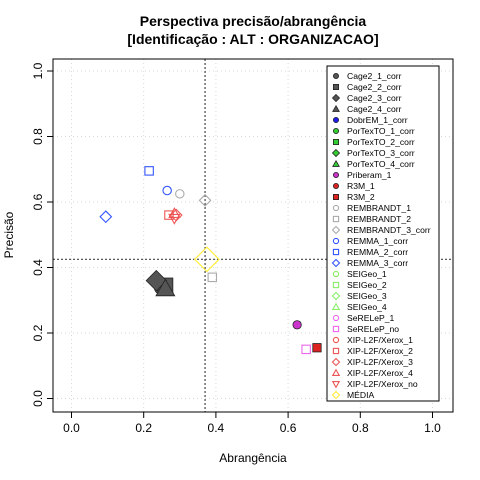  What do you see at coordinates (38, 332) in the screenshot?
I see `y-tick-label: 0.2` at bounding box center [38, 332].